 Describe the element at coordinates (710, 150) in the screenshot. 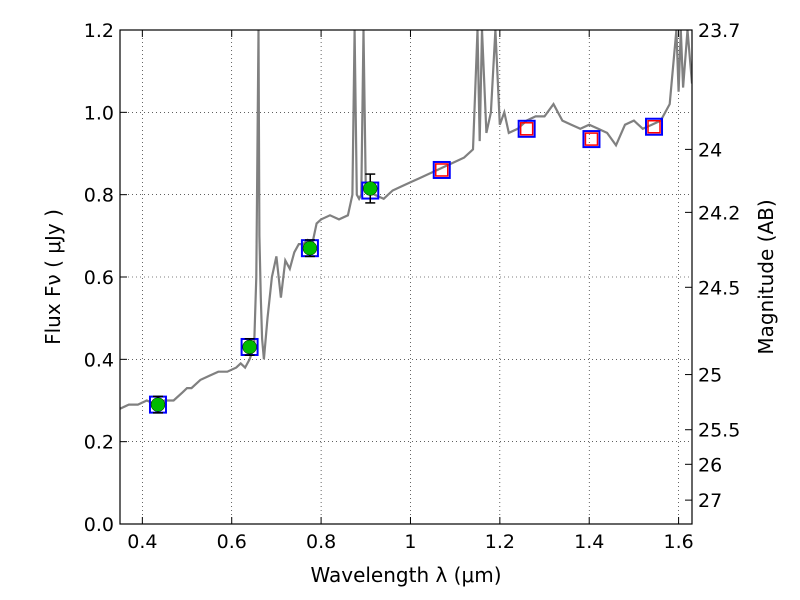

I see `right-tick-label: 24` at that location.